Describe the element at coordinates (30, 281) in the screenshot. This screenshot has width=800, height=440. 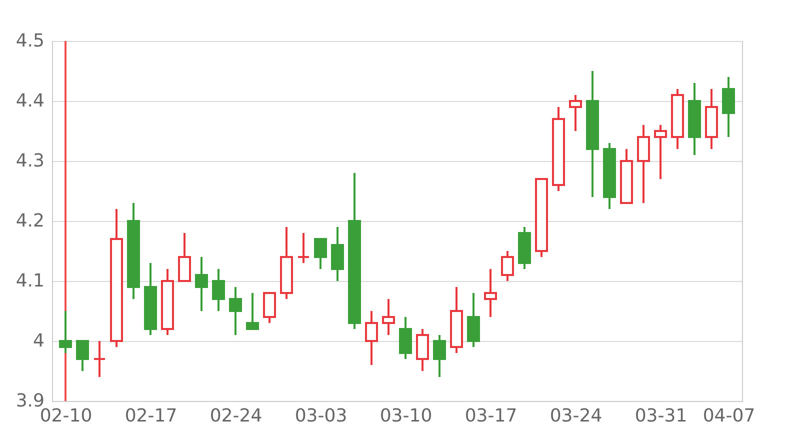
I see `y-tick-label: 4.1` at that location.